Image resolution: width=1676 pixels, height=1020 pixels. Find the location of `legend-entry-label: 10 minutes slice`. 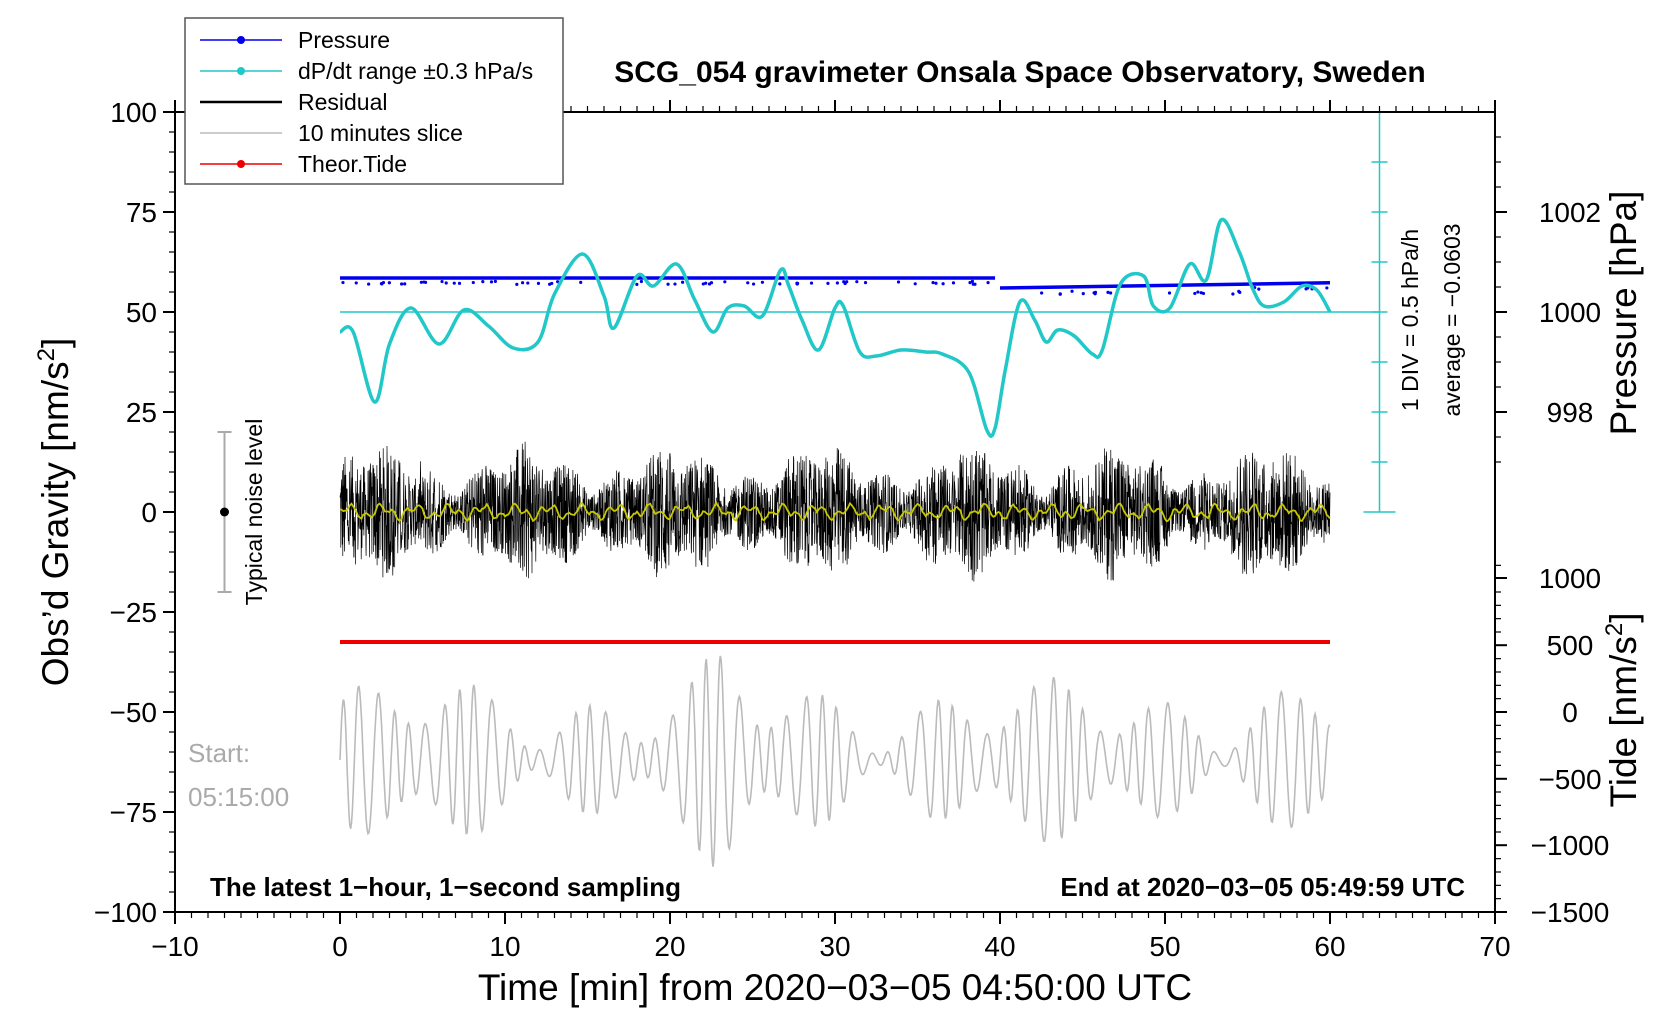

legend-entry-label: 10 minutes slice is located at coordinates (380, 133).